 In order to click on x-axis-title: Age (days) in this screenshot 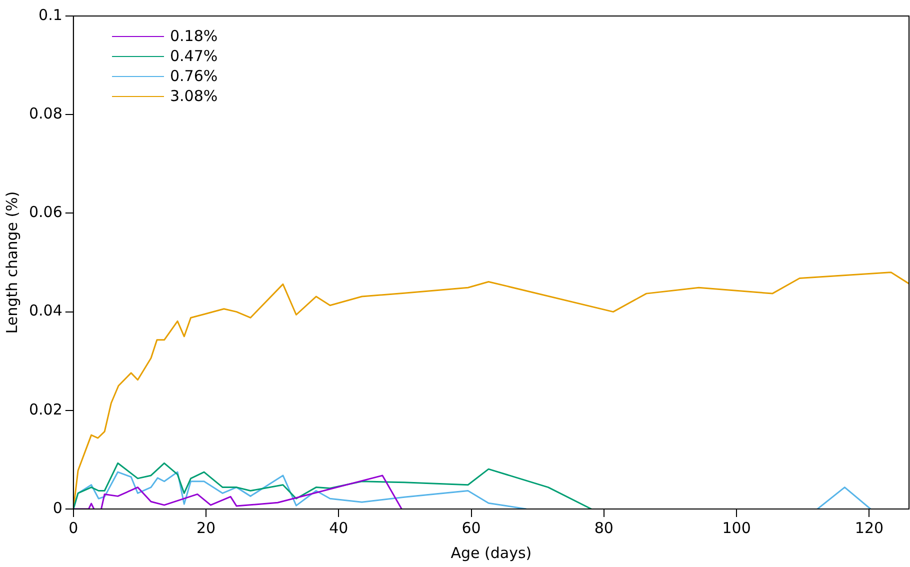, I will do `click(491, 553)`.